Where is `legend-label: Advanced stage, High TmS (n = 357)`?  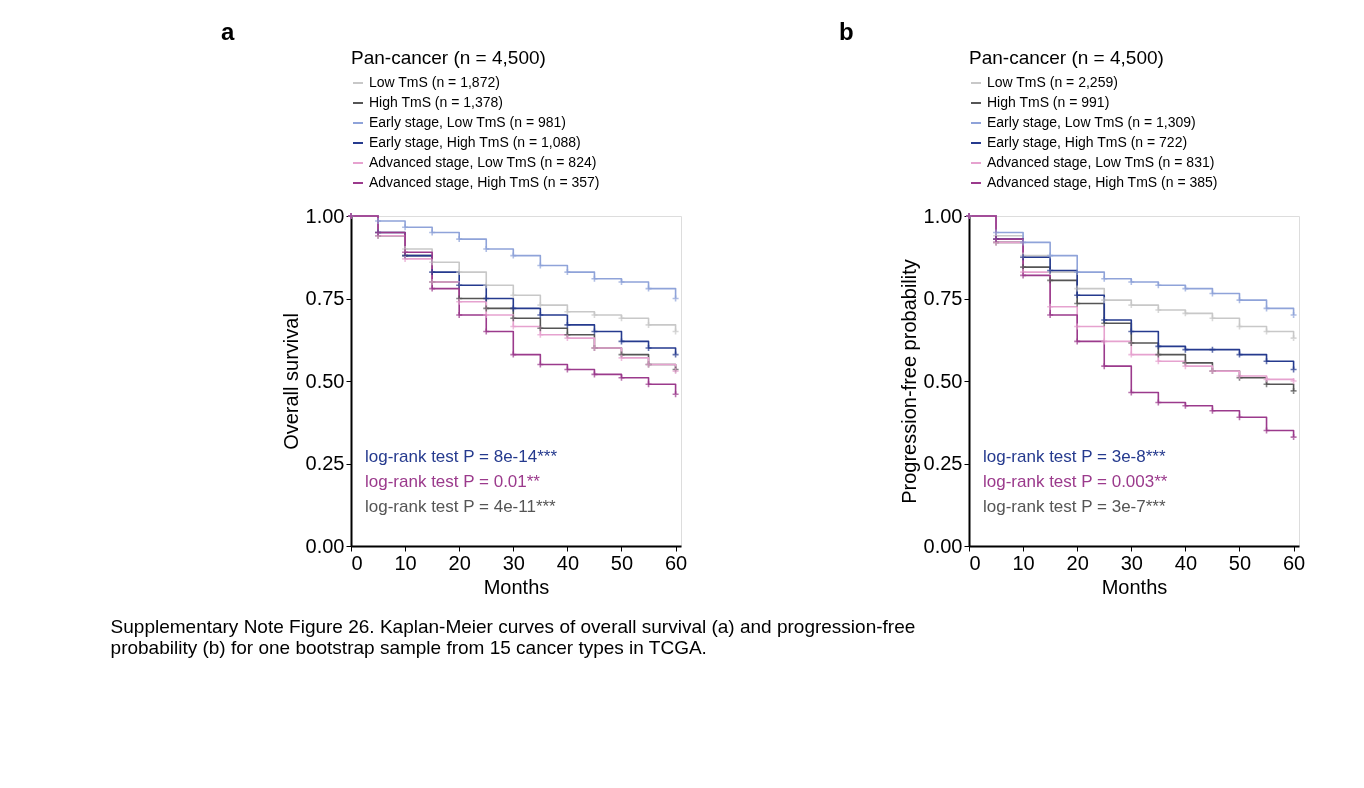 legend-label: Advanced stage, High TmS (n = 357) is located at coordinates (484, 182).